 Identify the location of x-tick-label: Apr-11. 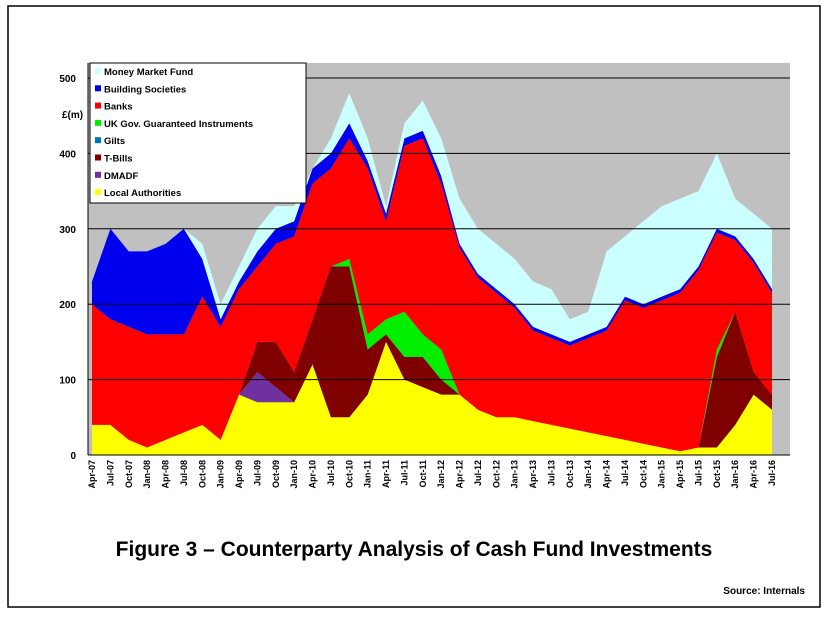
(386, 474).